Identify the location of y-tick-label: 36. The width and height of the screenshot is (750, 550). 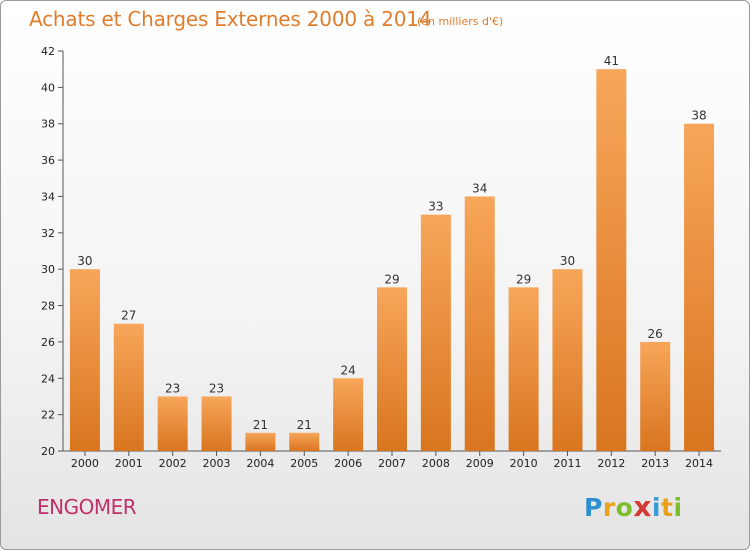
(48, 160).